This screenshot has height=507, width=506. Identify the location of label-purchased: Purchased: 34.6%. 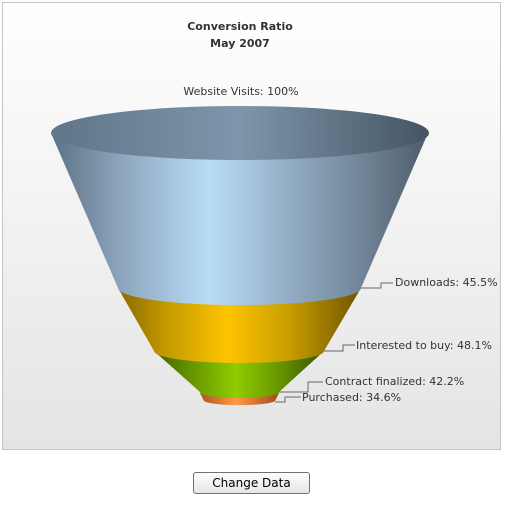
(351, 397).